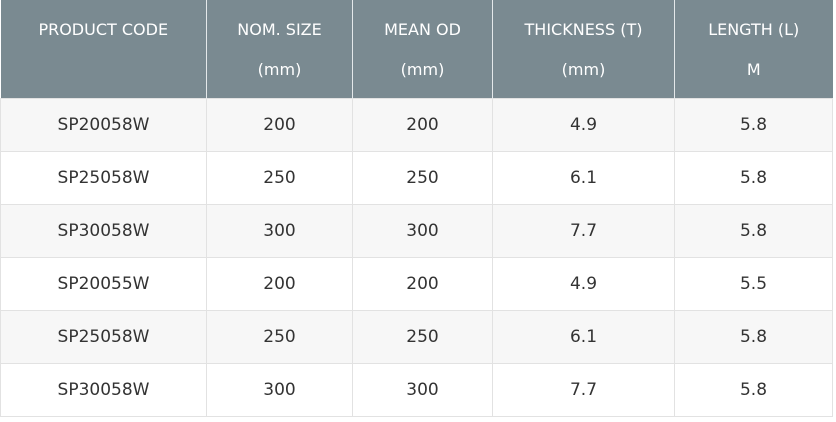 The width and height of the screenshot is (836, 422). I want to click on header-text: PRODUCT CODE, so click(103, 29).